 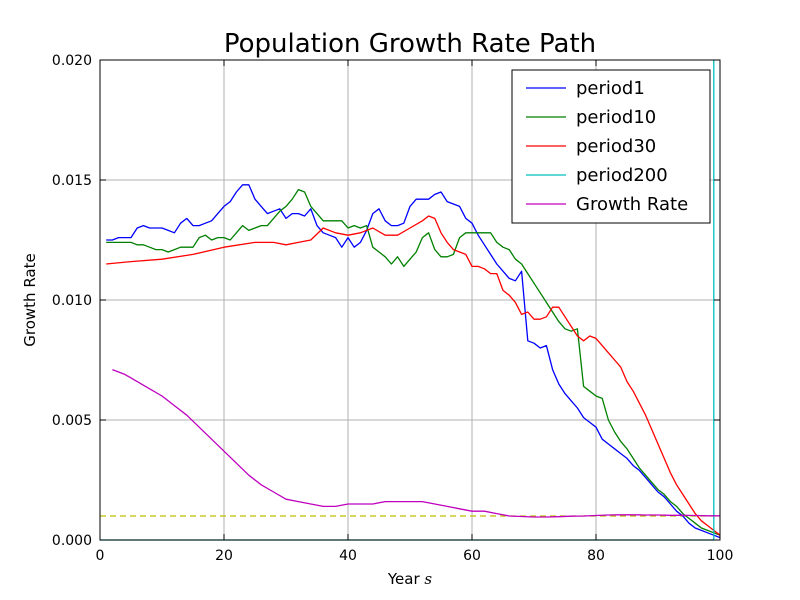 What do you see at coordinates (472, 556) in the screenshot?
I see `x-tick-label: 60` at bounding box center [472, 556].